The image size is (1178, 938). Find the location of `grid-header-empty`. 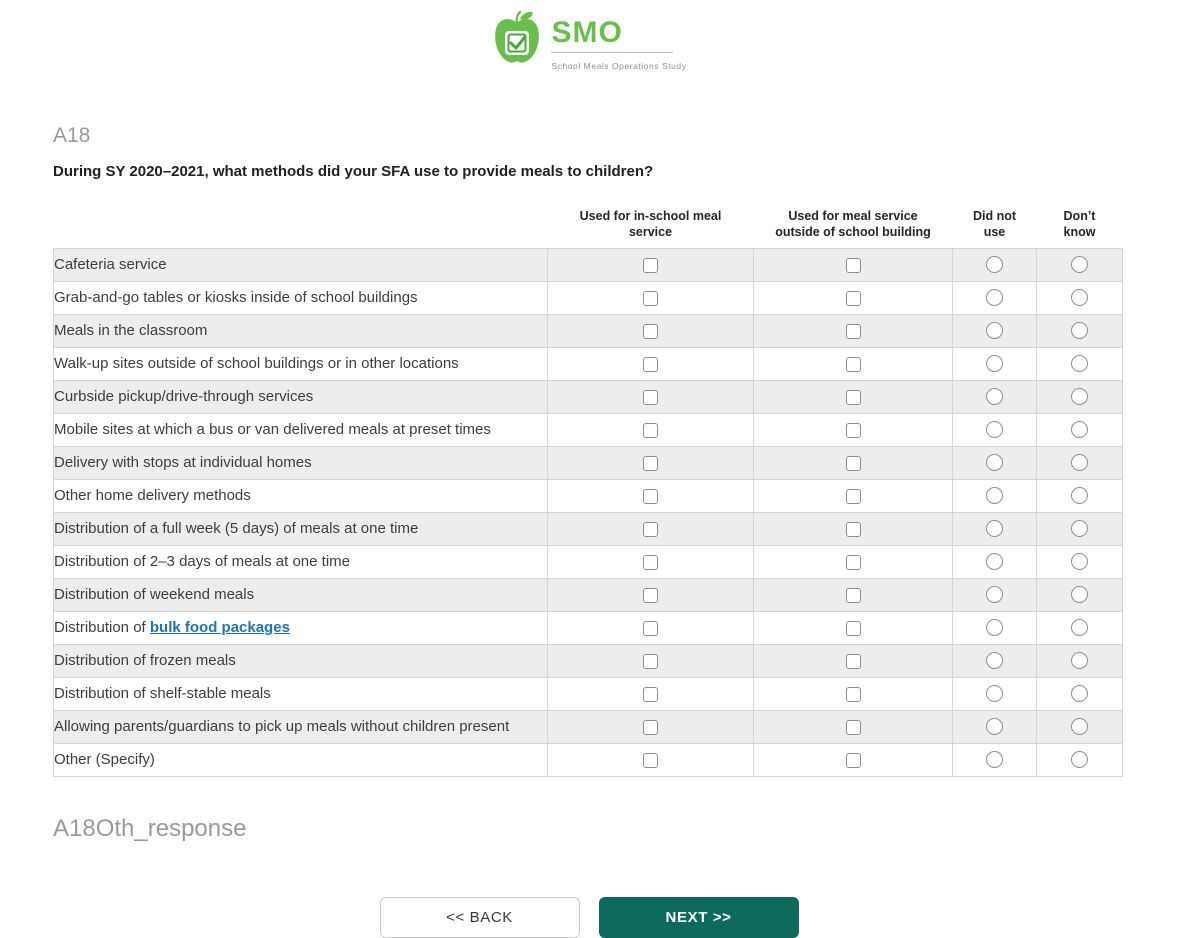

grid-header-empty is located at coordinates (300, 228).